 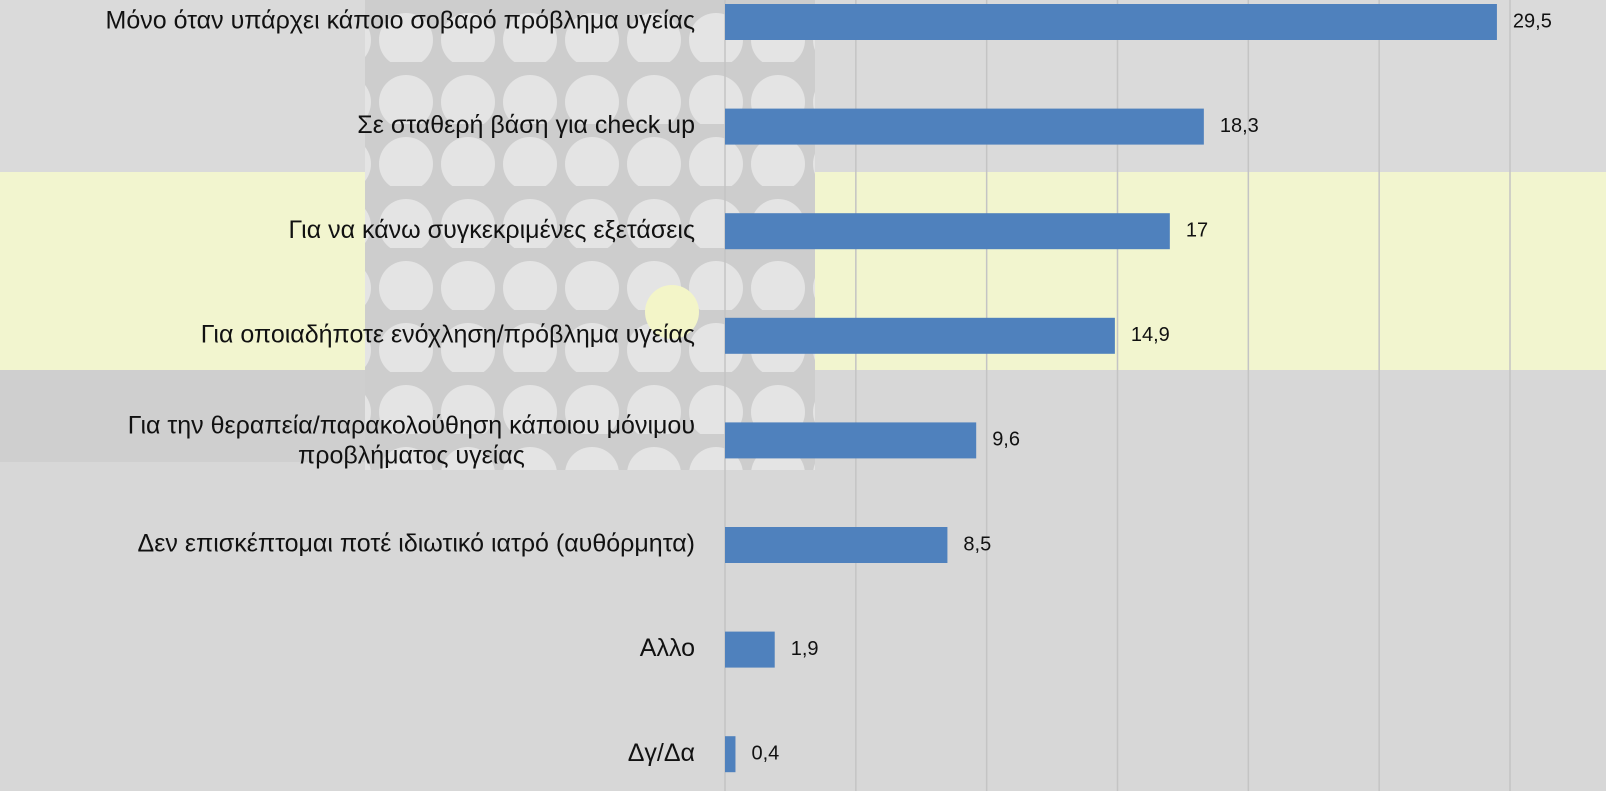 What do you see at coordinates (1532, 21) in the screenshot?
I see `value-label: 29,5` at bounding box center [1532, 21].